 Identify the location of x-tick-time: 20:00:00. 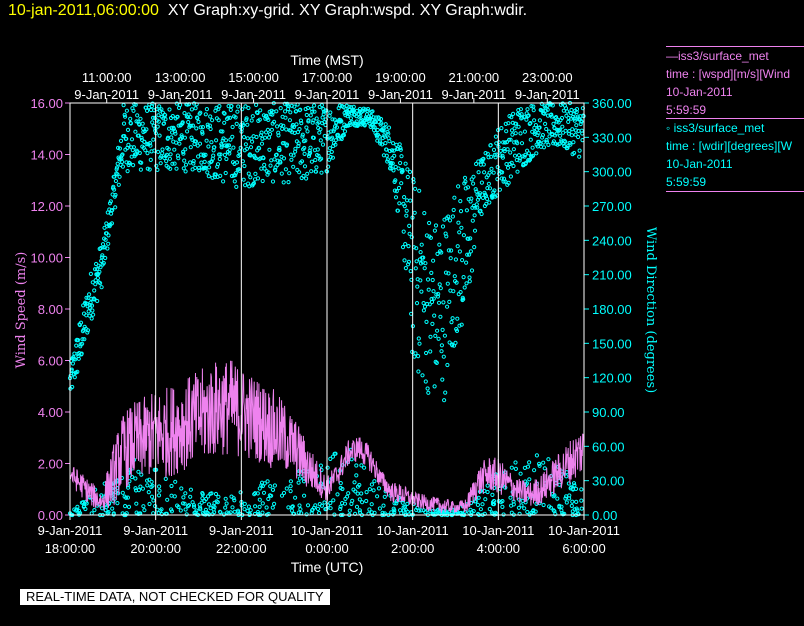
(155, 548).